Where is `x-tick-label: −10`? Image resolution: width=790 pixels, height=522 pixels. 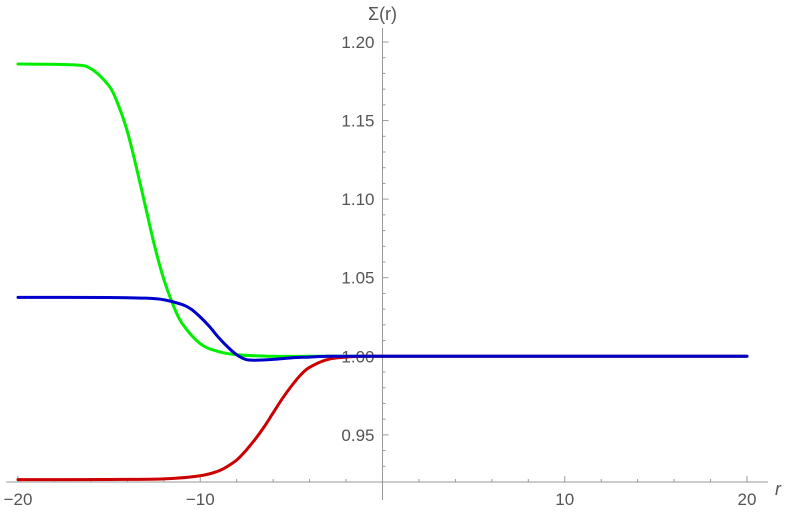
x-tick-label: −10 is located at coordinates (200, 499).